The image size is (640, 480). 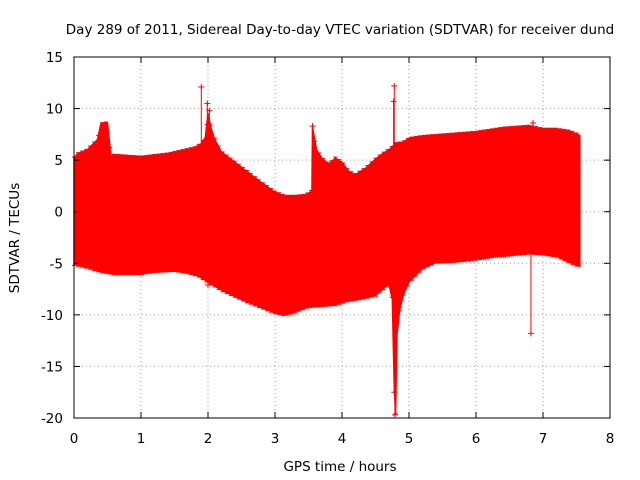 I want to click on x-tick-label: 1, so click(x=141, y=439).